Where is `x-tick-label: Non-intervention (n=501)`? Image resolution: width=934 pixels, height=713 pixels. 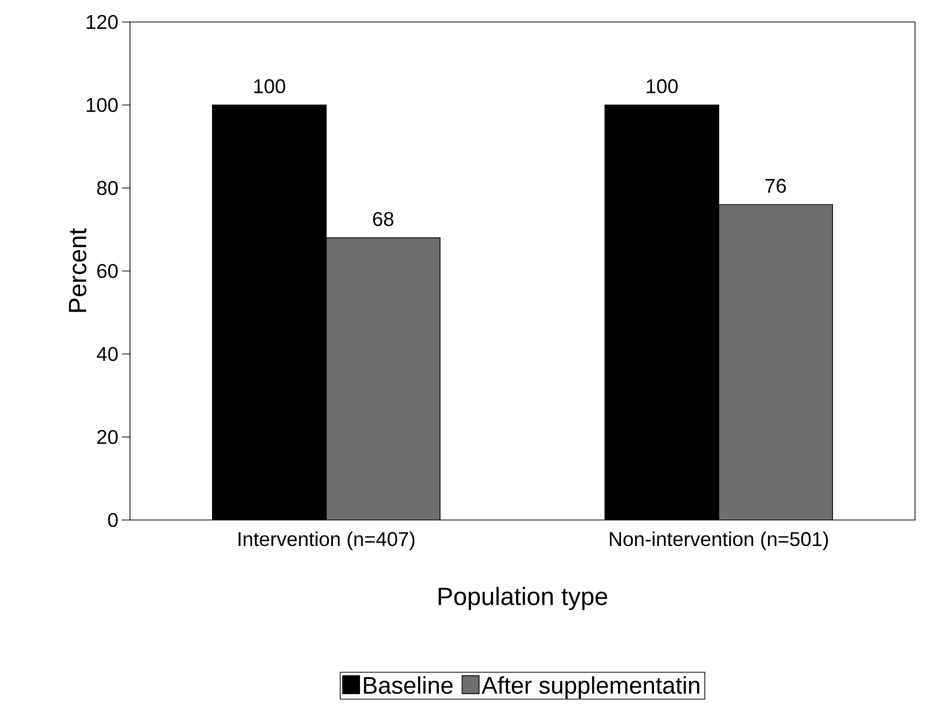
x-tick-label: Non-intervention (n=501) is located at coordinates (719, 541).